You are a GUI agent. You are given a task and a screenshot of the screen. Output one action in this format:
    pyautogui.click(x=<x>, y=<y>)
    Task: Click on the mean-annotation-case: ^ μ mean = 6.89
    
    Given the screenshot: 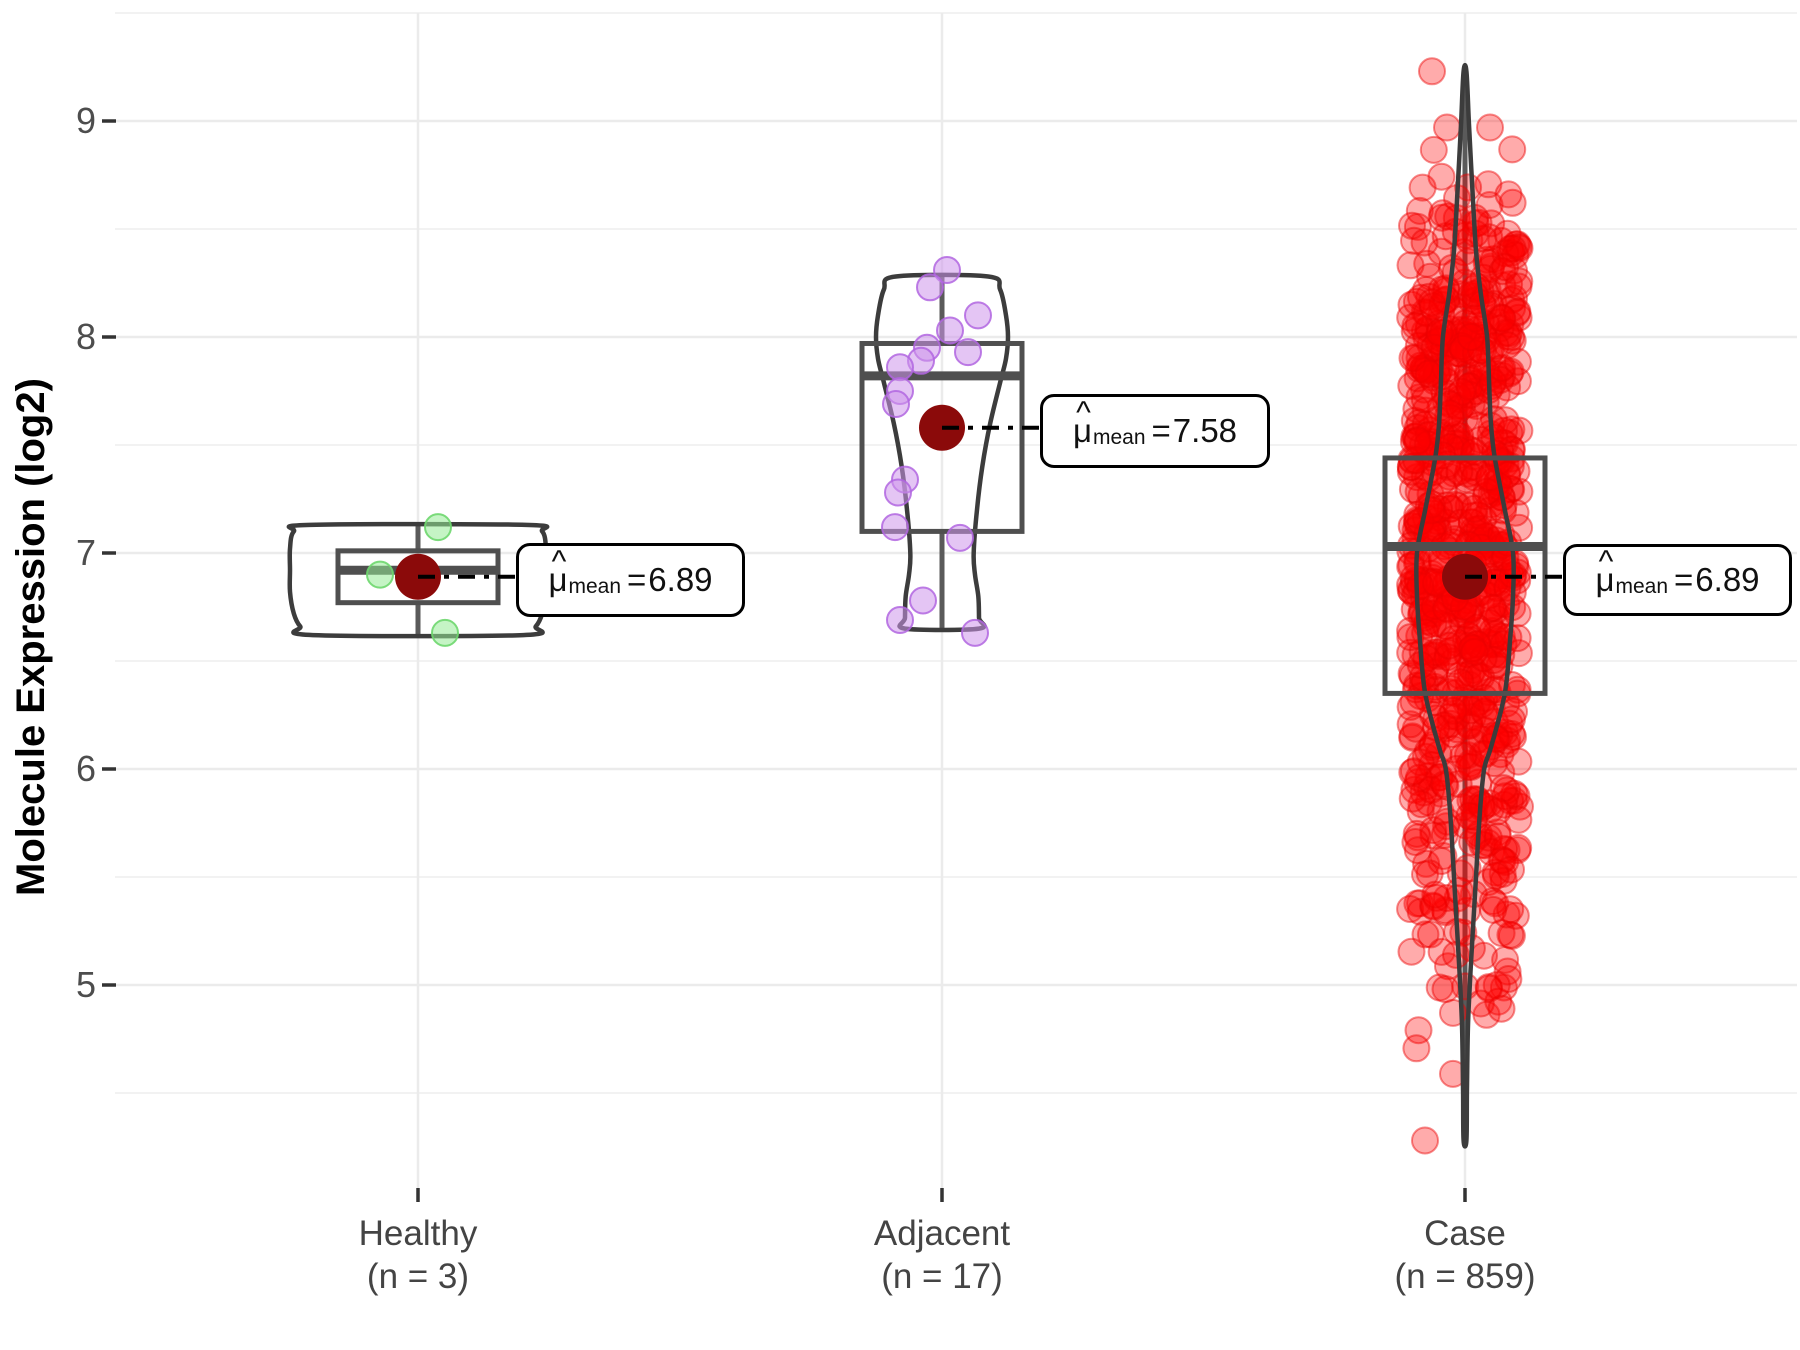 What is the action you would take?
    pyautogui.click(x=1677, y=579)
    